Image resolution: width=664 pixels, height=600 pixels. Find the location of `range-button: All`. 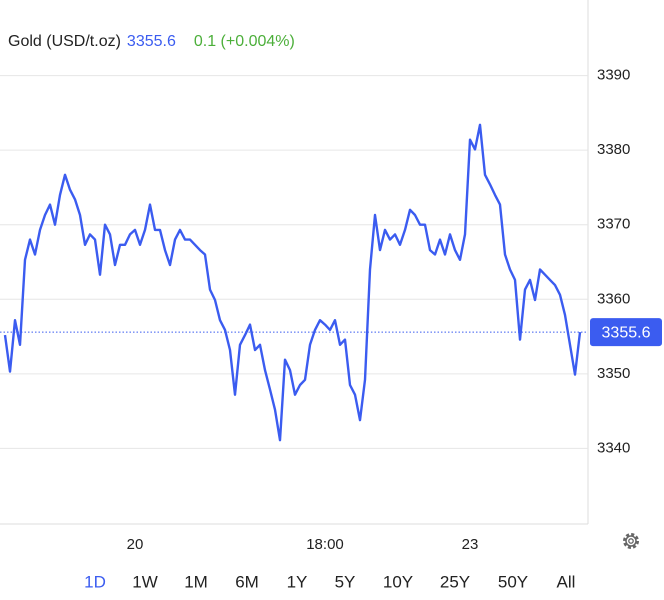

range-button: All is located at coordinates (566, 581).